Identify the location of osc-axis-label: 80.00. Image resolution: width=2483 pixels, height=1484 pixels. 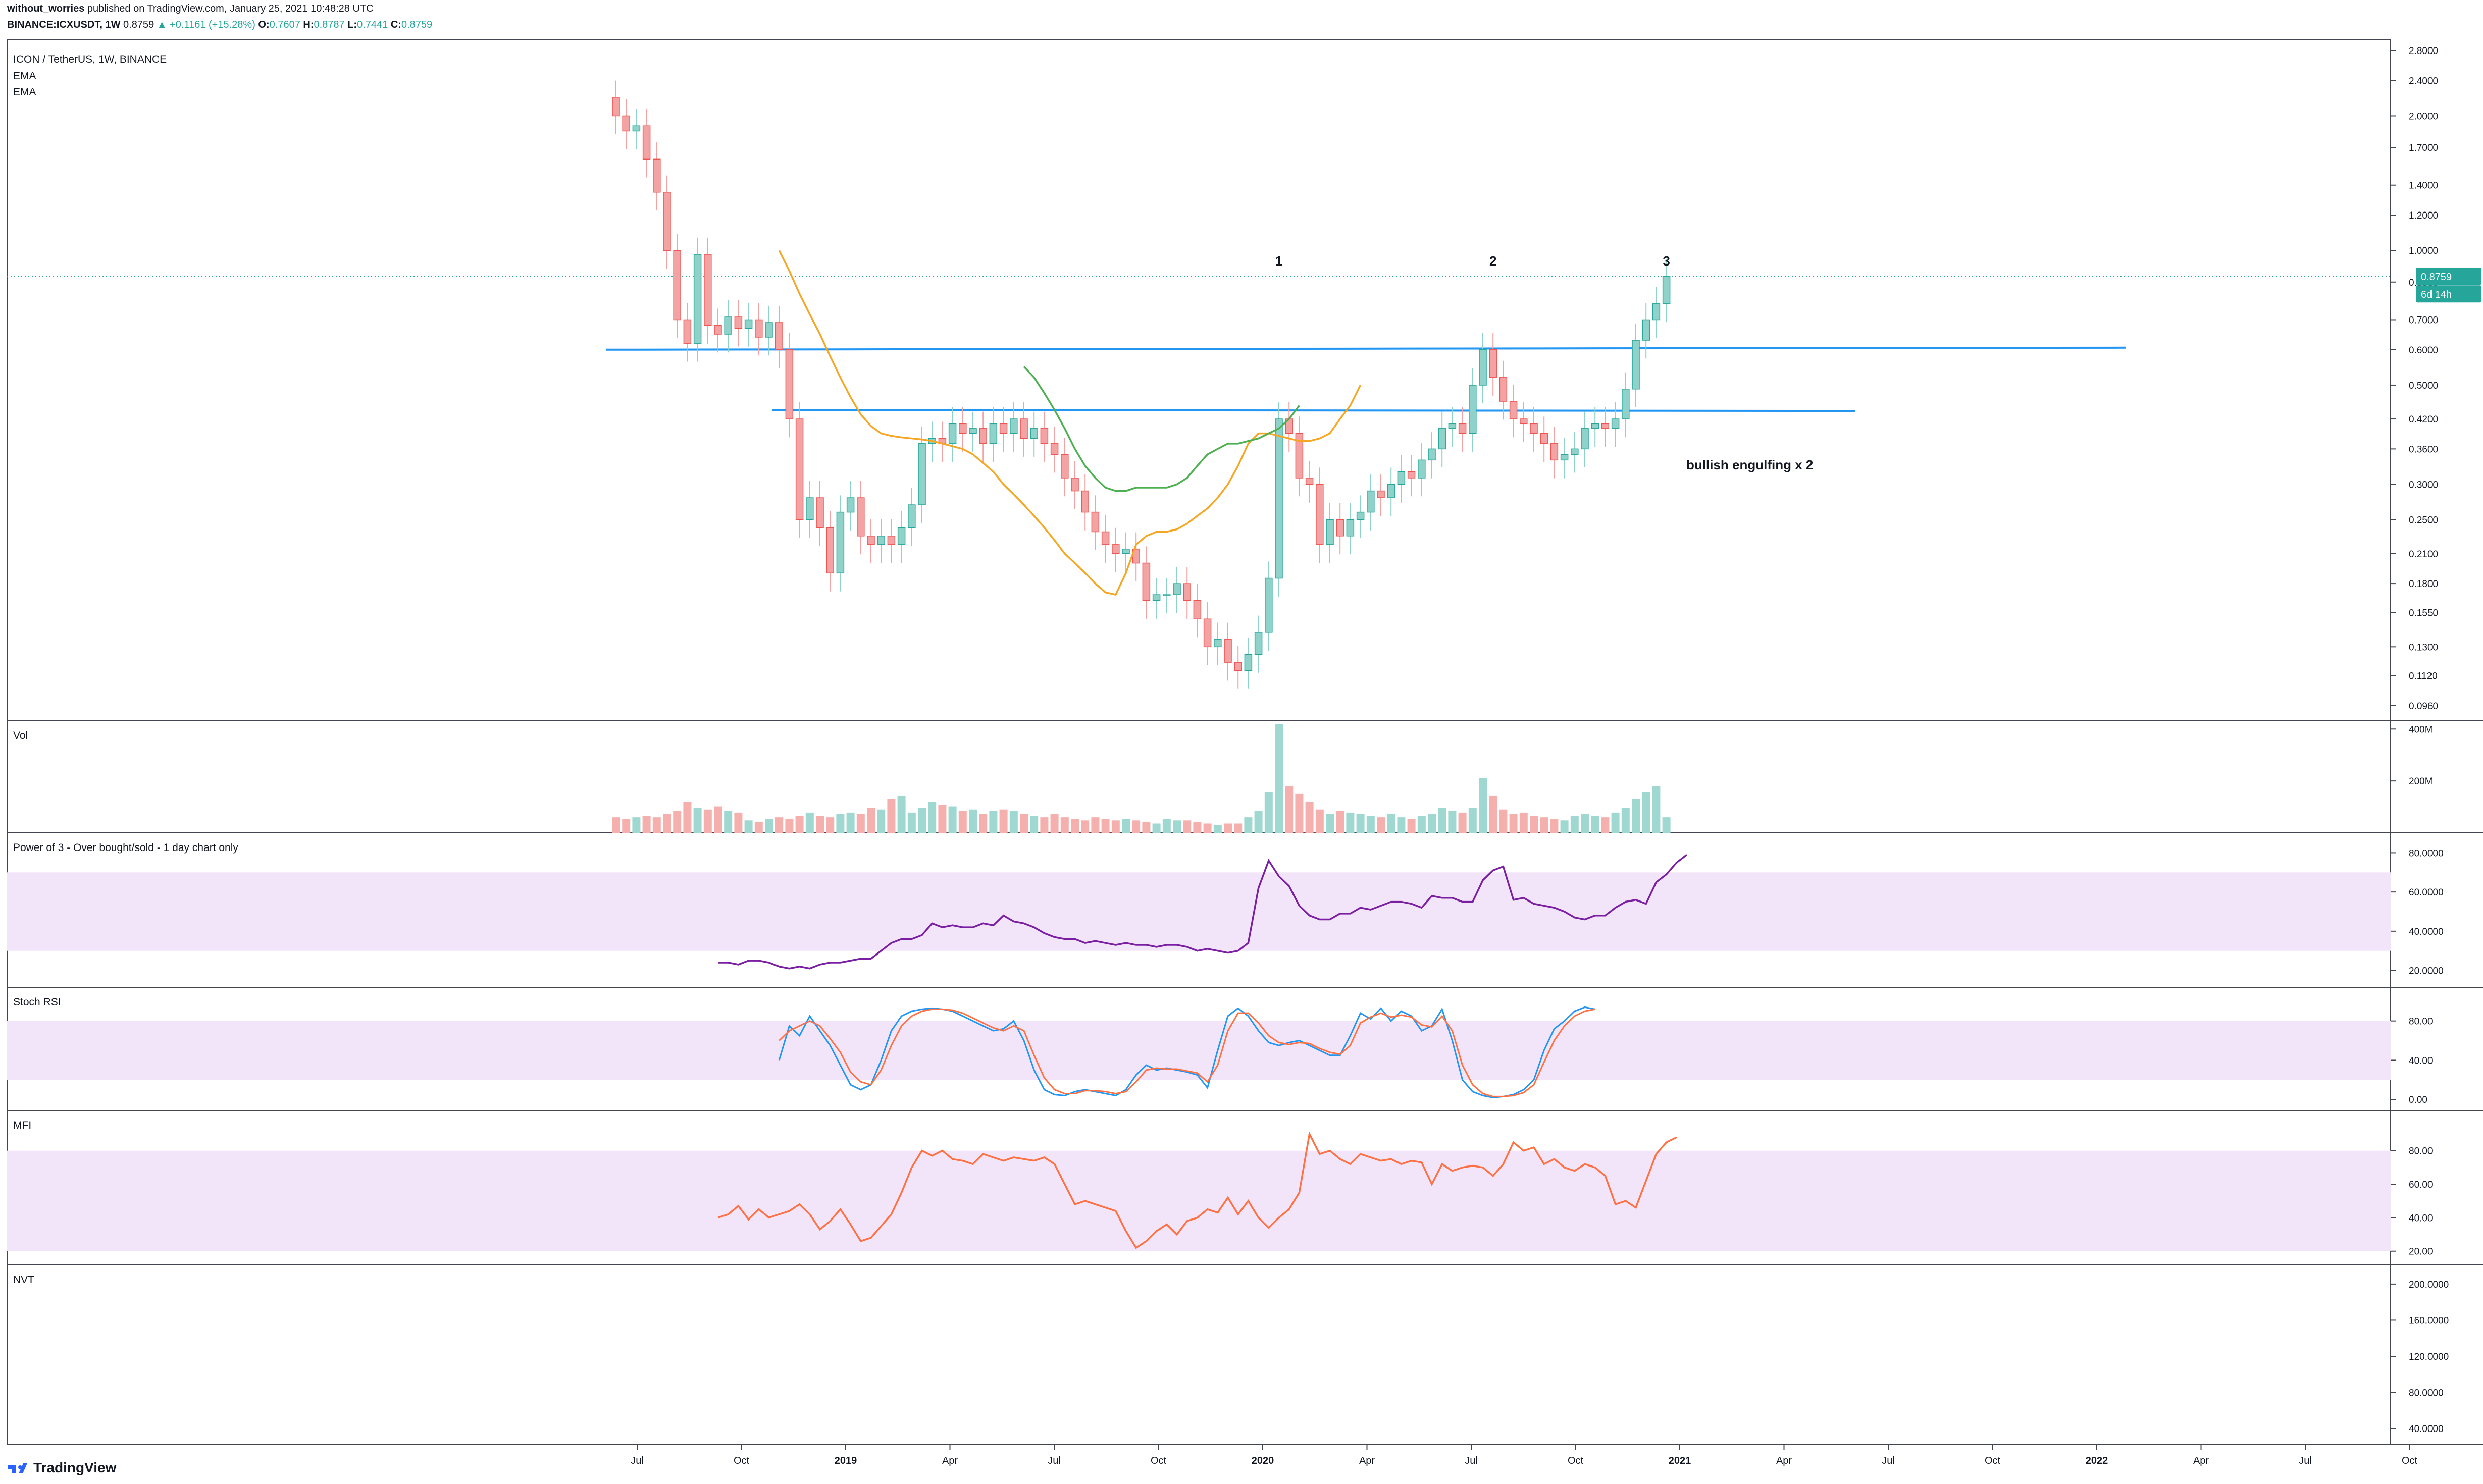
(2421, 1151).